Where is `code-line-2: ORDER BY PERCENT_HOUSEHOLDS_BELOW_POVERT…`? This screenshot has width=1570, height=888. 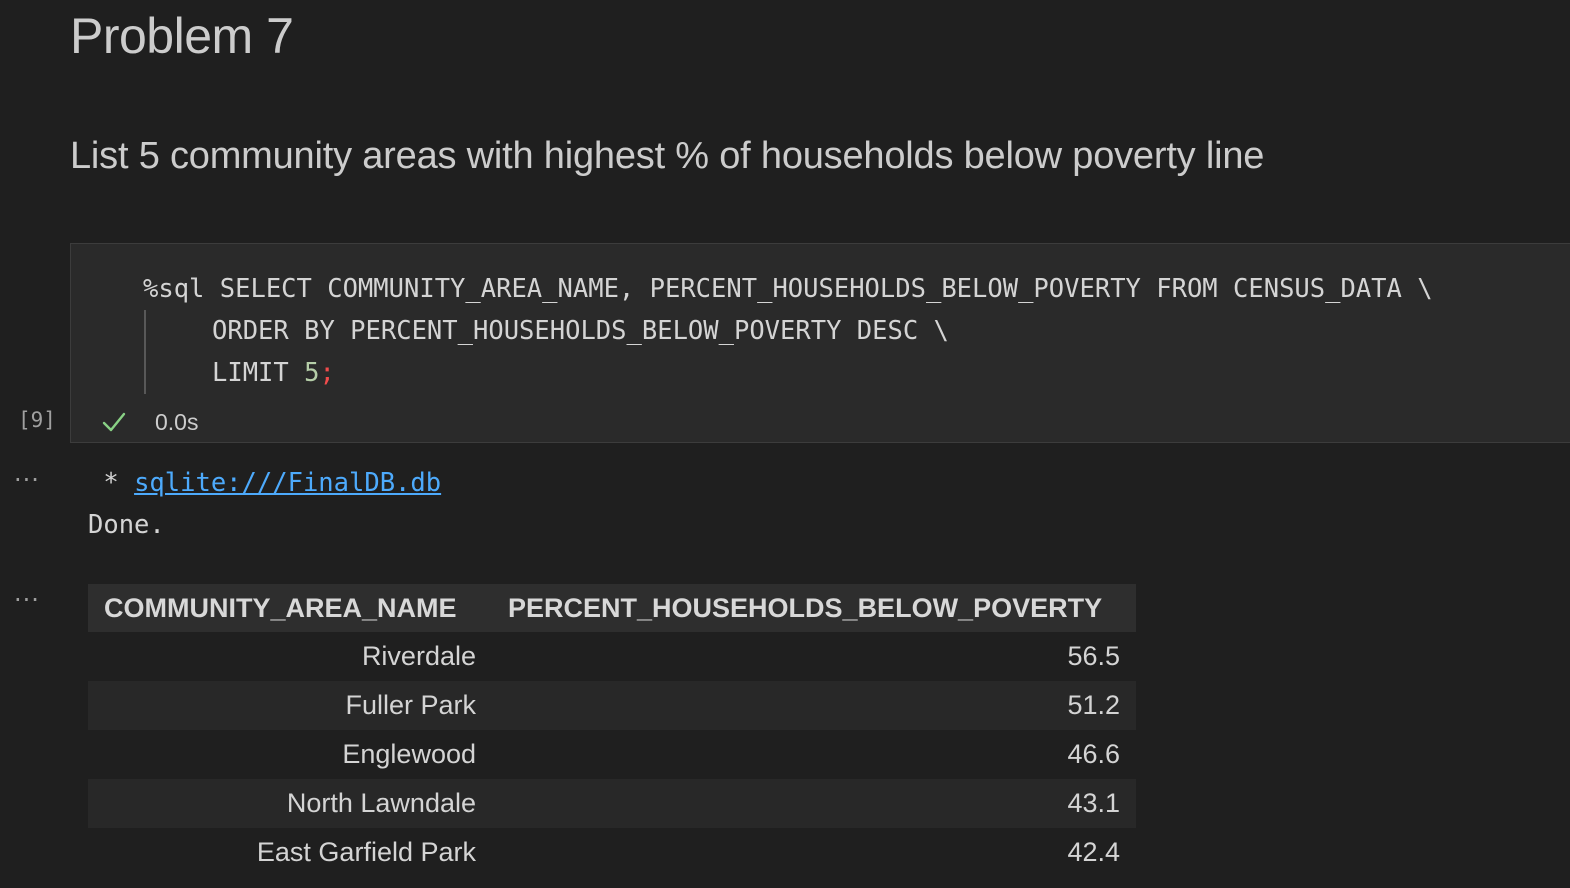 code-line-2: ORDER BY PERCENT_HOUSEHOLDS_BELOW_POVERT… is located at coordinates (580, 331).